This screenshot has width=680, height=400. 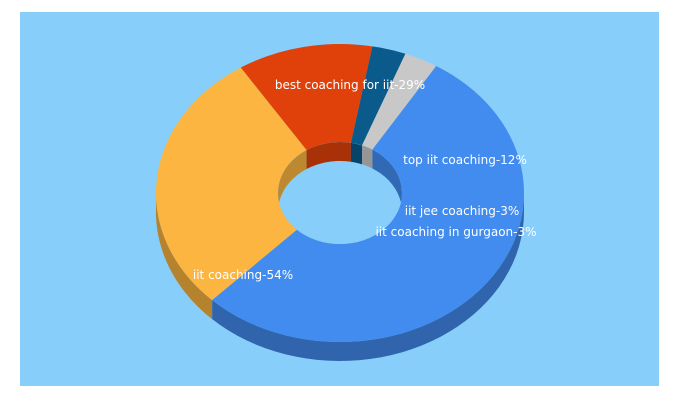 I want to click on slice-iit-coaching-in-gurgaon, so click(x=399, y=101).